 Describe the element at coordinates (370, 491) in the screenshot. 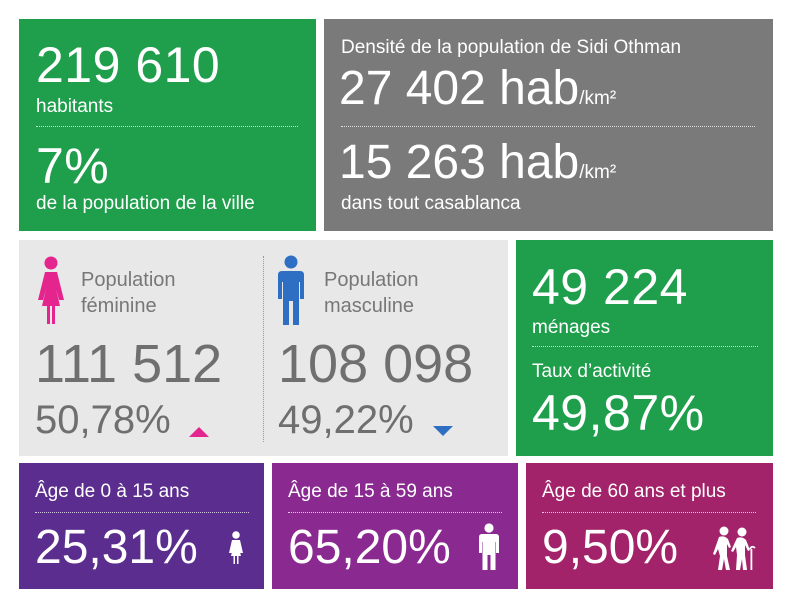

I see `age-group-label: Âge de 15 à 59 ans` at that location.